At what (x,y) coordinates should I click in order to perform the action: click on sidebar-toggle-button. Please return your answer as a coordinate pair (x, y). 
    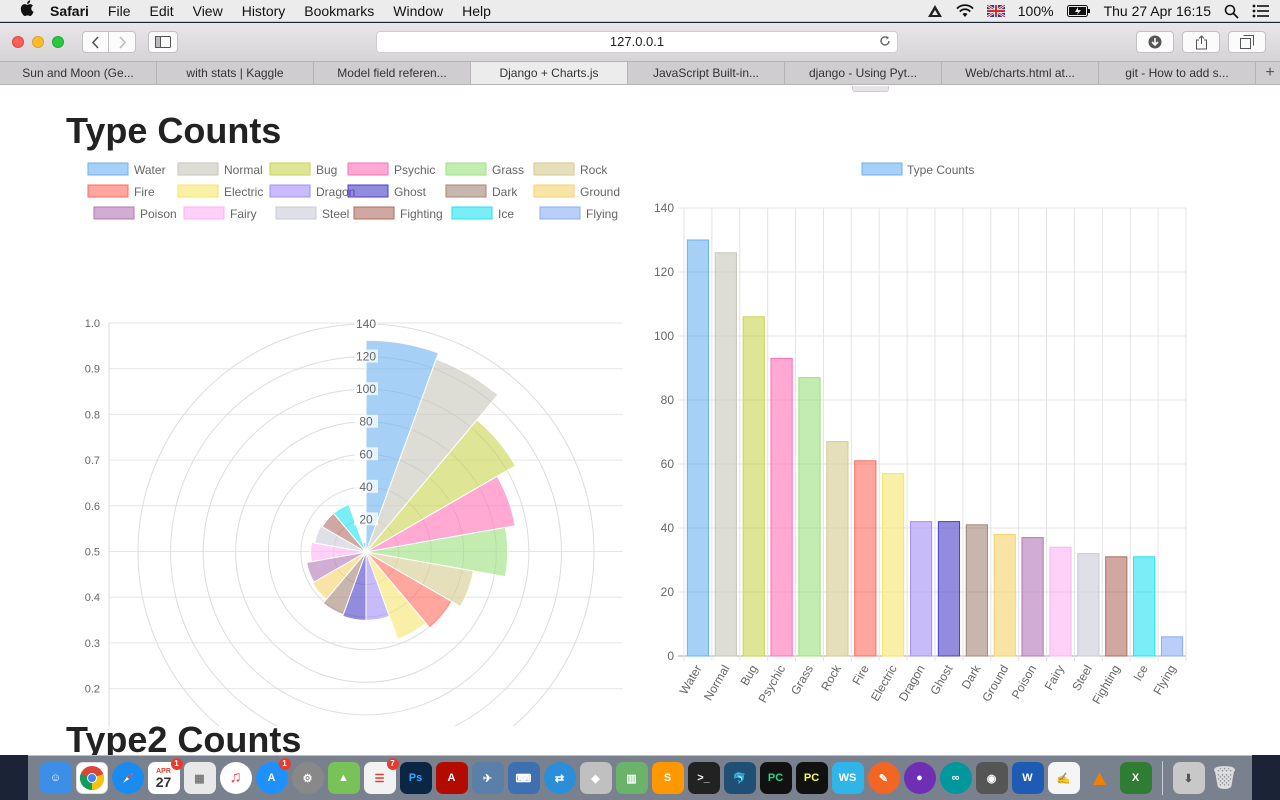
    Looking at the image, I should click on (163, 42).